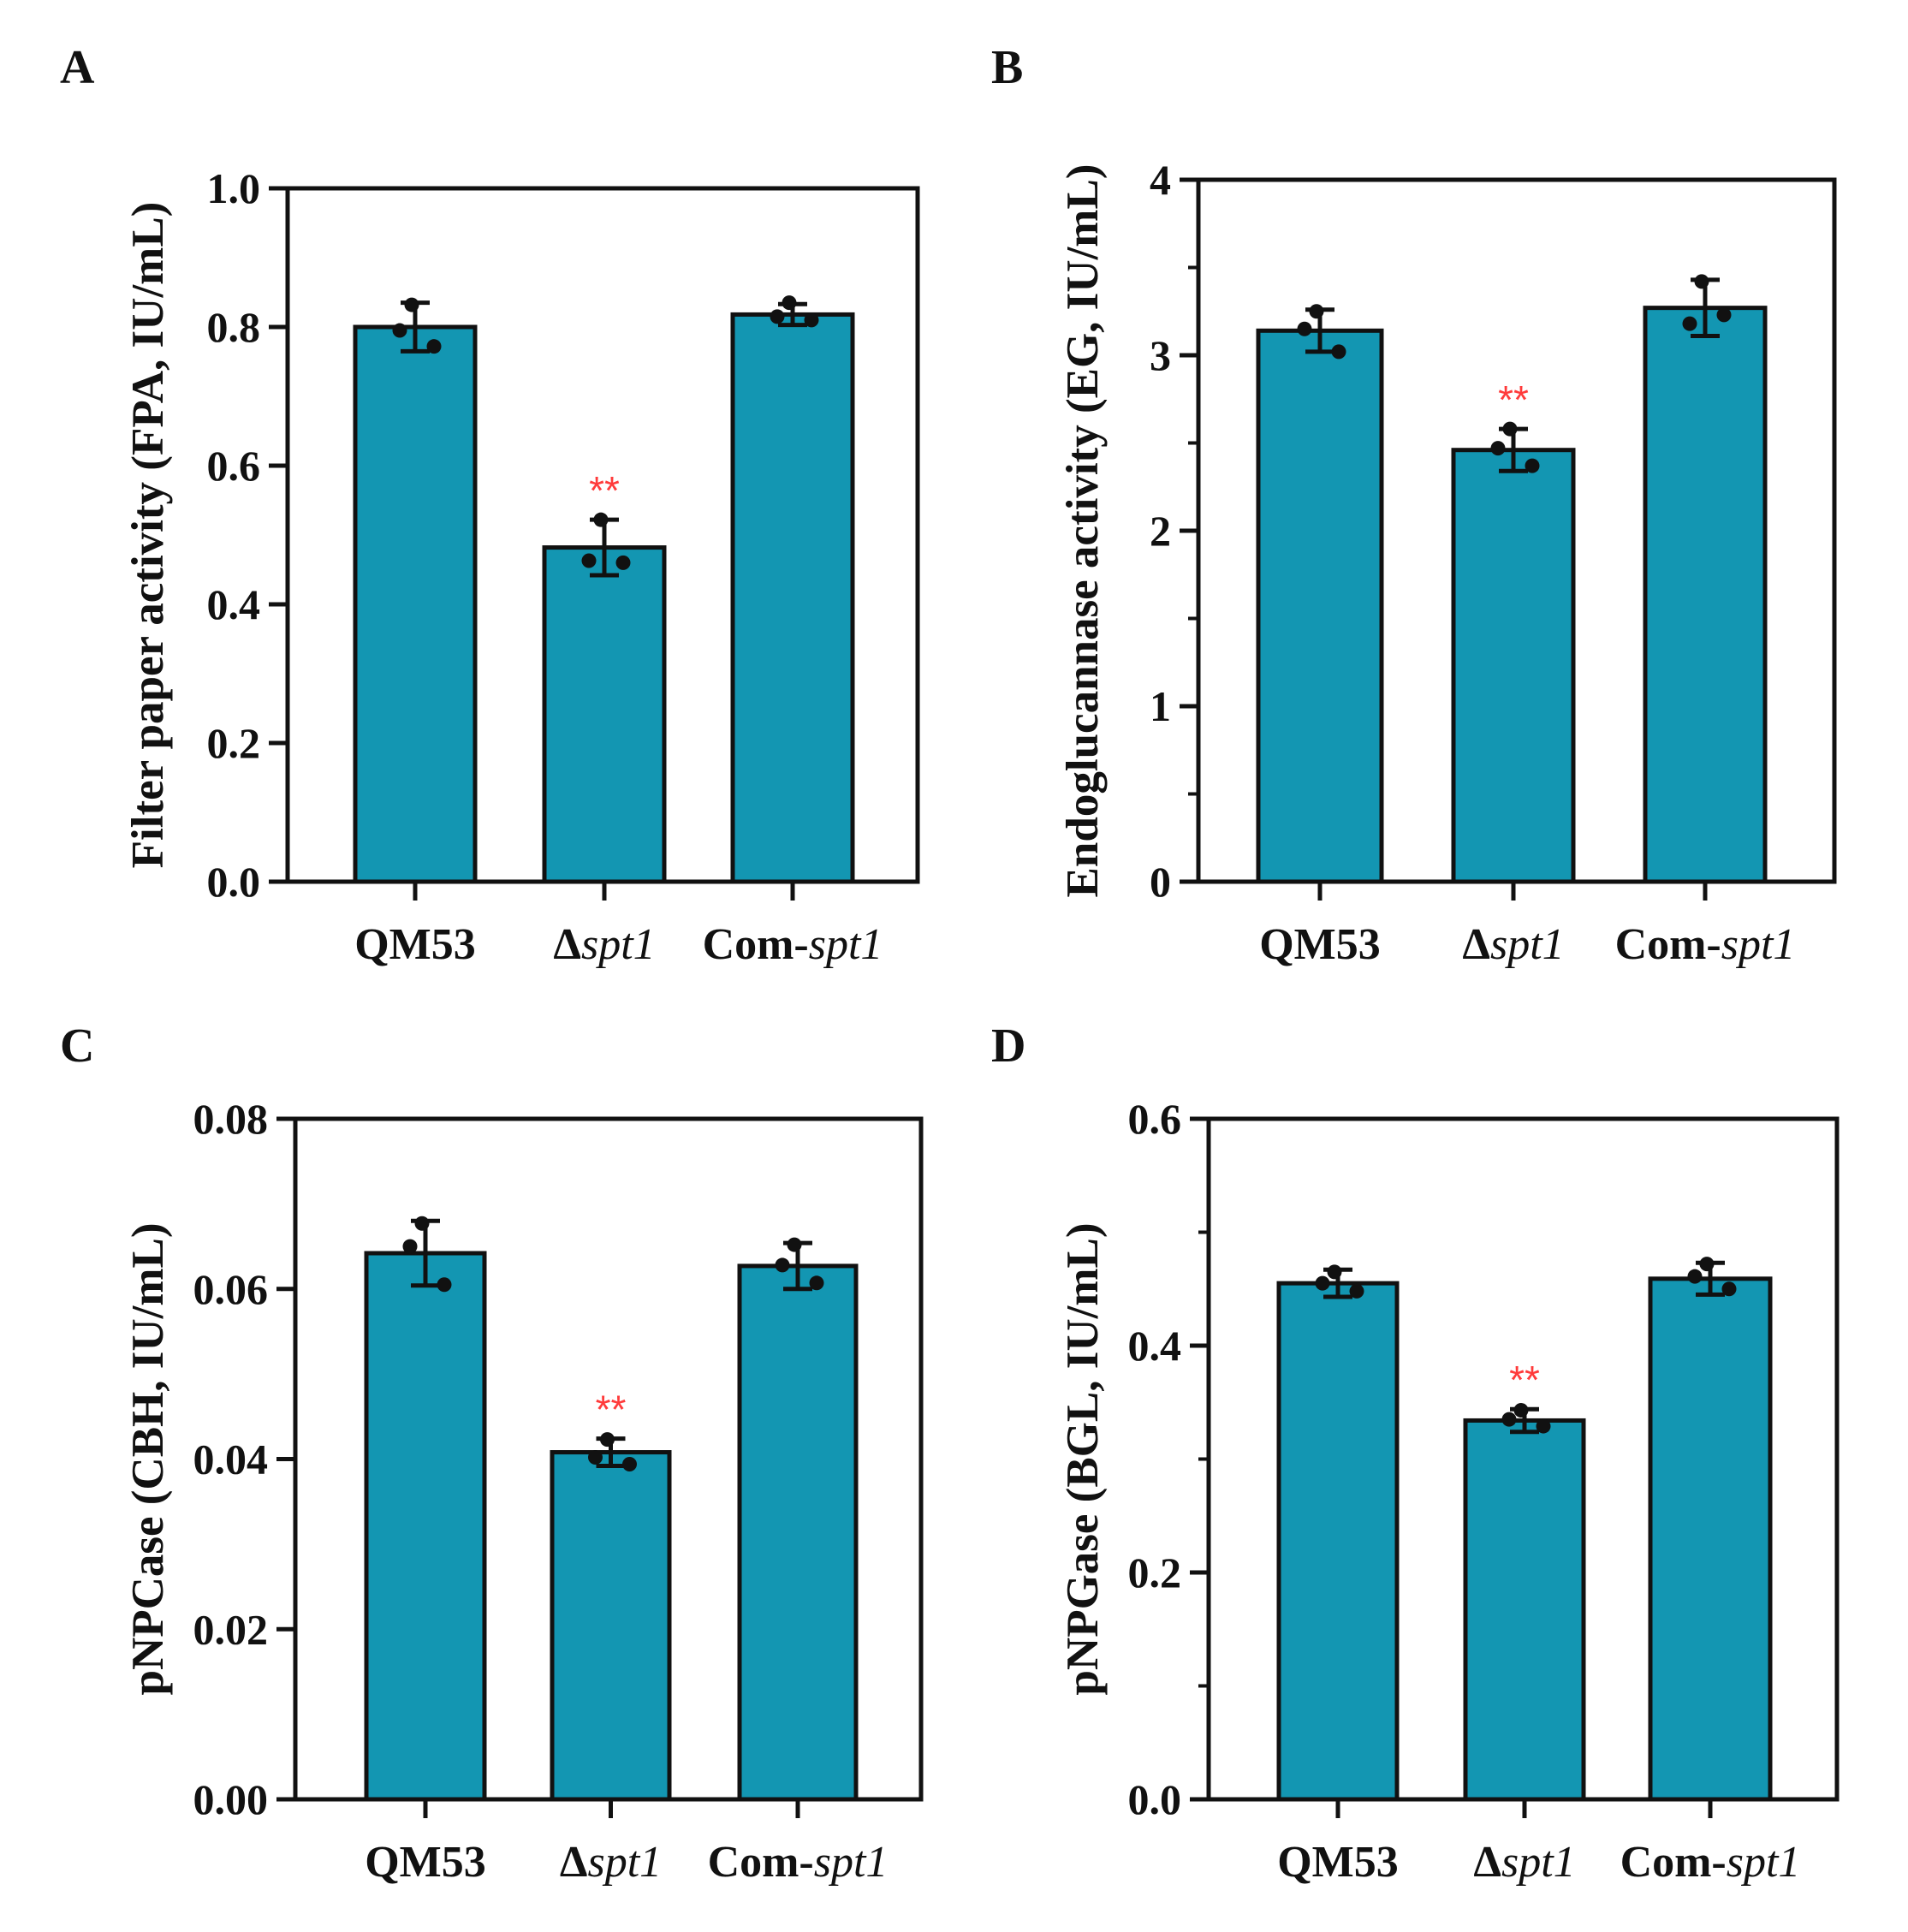 The height and width of the screenshot is (1932, 1908). Describe the element at coordinates (231, 1119) in the screenshot. I see `y-tick-label: 0.08` at that location.